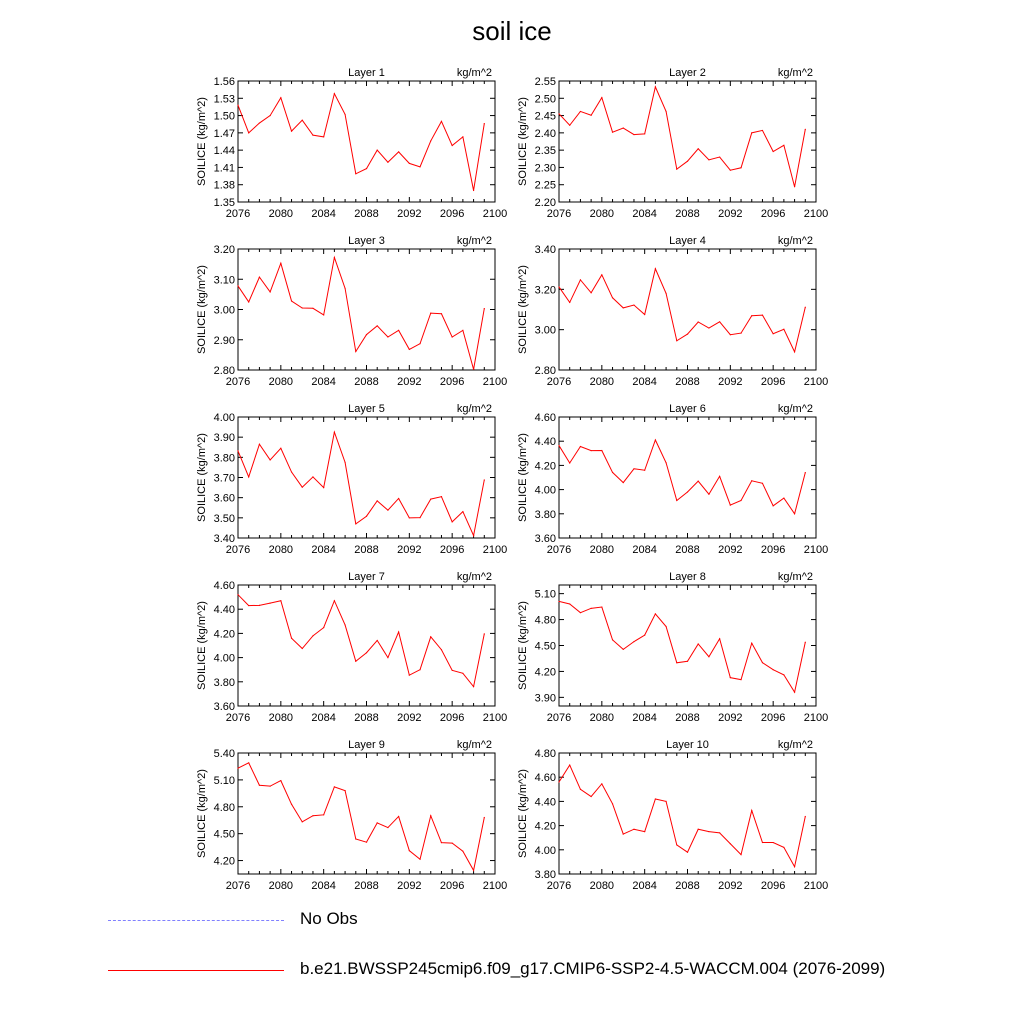 Image resolution: width=1024 pixels, height=1024 pixels. What do you see at coordinates (687, 645) in the screenshot?
I see `plot-frame` at bounding box center [687, 645].